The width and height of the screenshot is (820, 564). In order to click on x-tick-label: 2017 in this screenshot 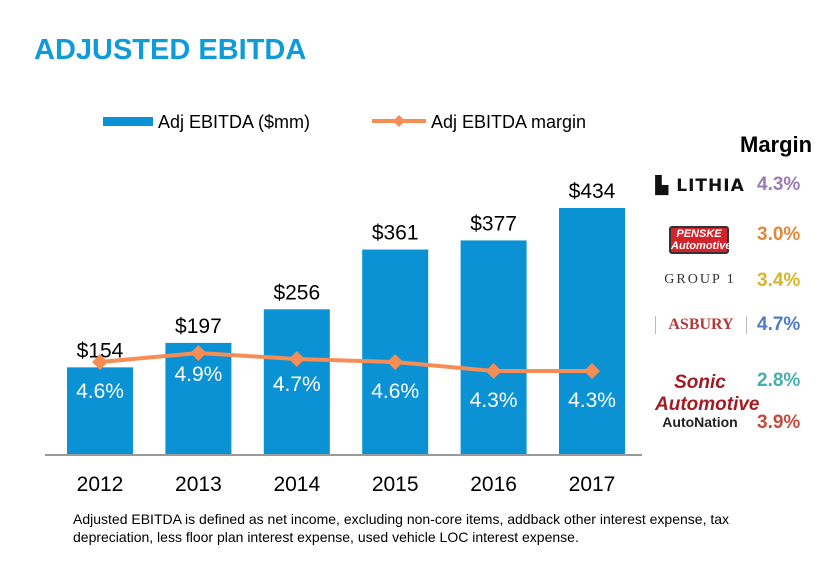, I will do `click(592, 484)`.